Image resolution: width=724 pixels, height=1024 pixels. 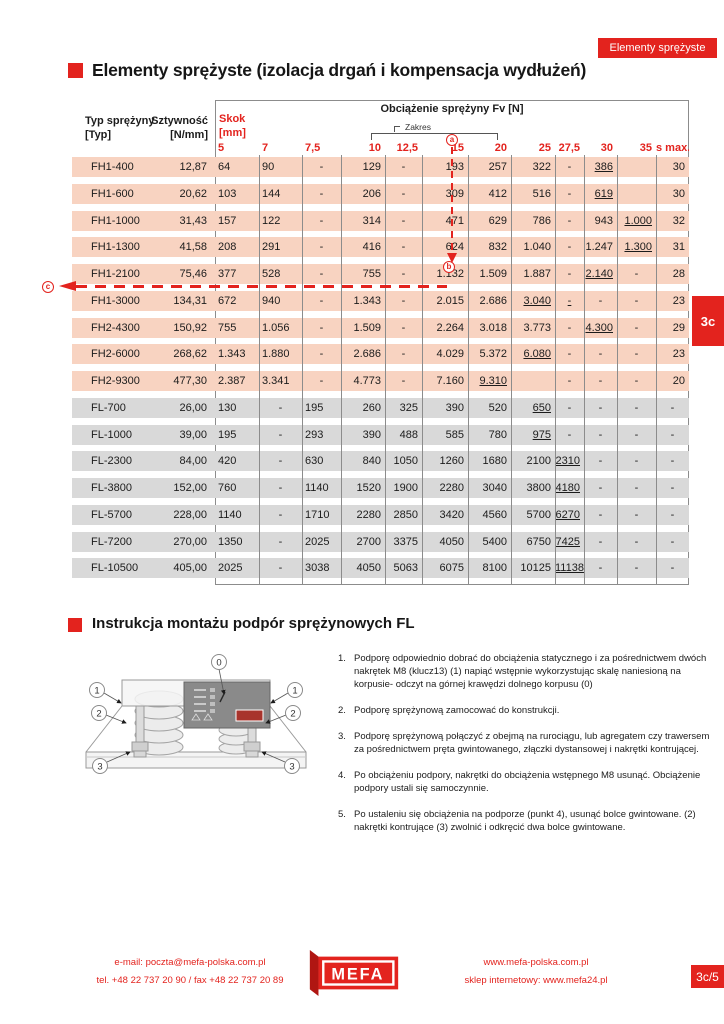 What do you see at coordinates (115, 354) in the screenshot?
I see `row-type: FH2-6000` at bounding box center [115, 354].